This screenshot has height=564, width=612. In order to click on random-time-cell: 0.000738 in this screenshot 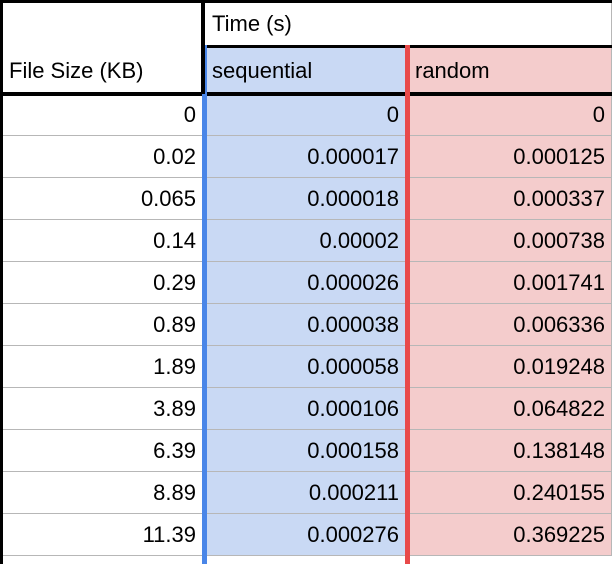, I will do `click(509, 241)`.